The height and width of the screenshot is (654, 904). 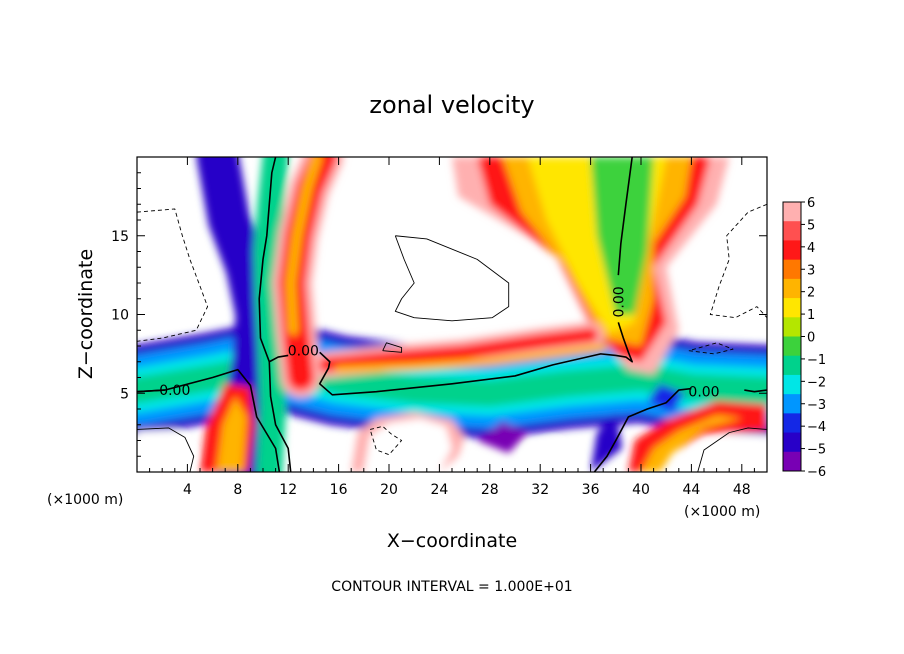 I want to click on zero-contour-right, so click(x=755, y=391).